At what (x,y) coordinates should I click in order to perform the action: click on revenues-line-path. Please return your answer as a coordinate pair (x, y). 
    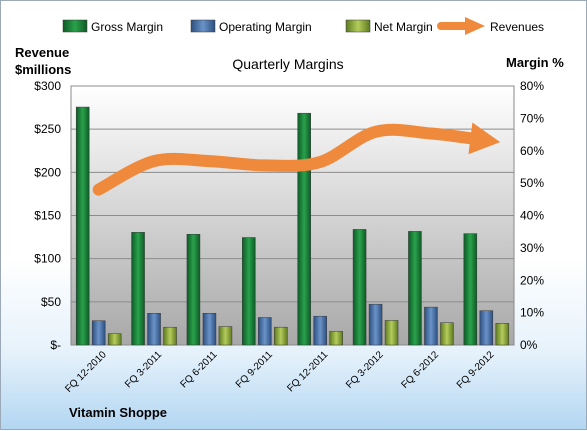
    Looking at the image, I should click on (287, 159).